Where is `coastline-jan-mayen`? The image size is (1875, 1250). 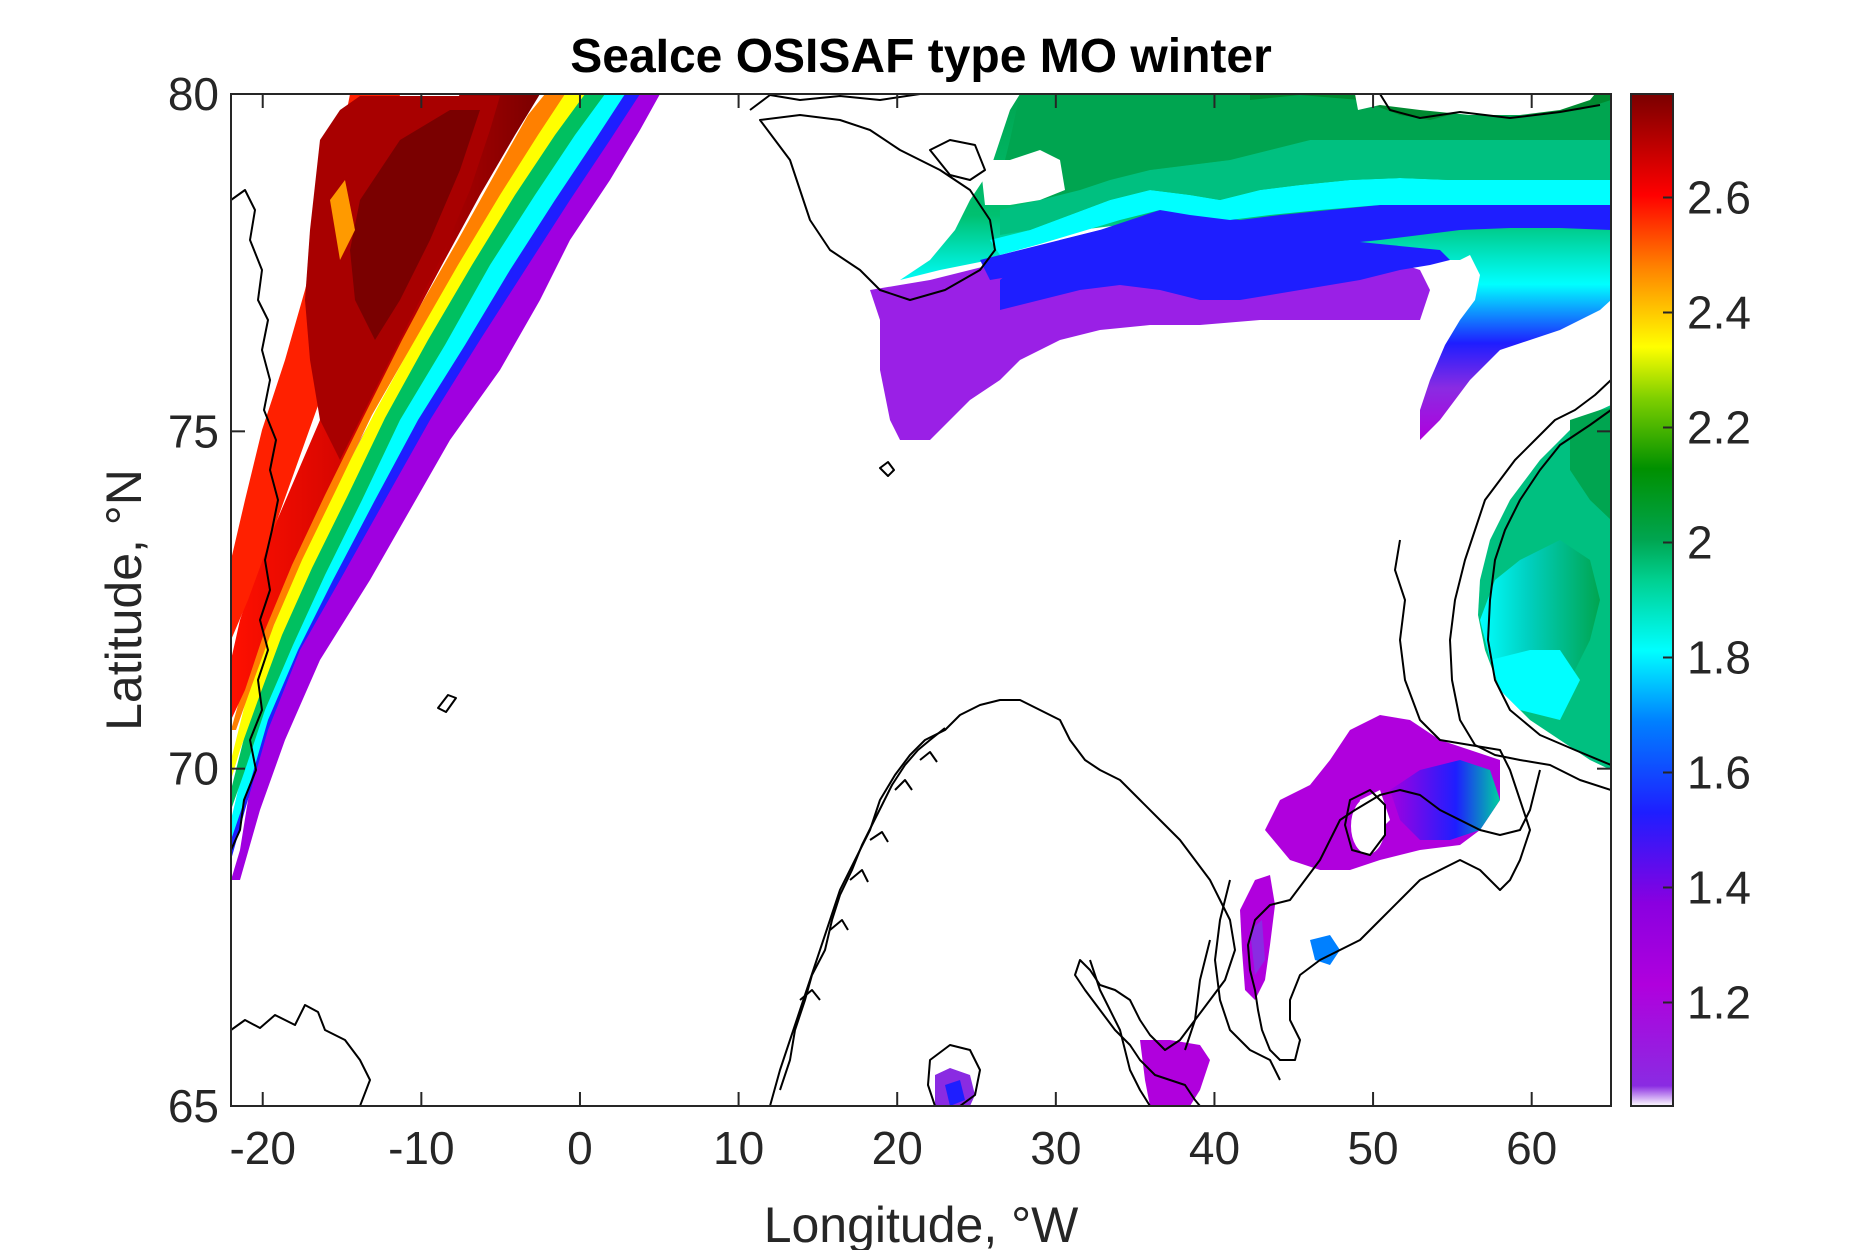
coastline-jan-mayen is located at coordinates (447, 703).